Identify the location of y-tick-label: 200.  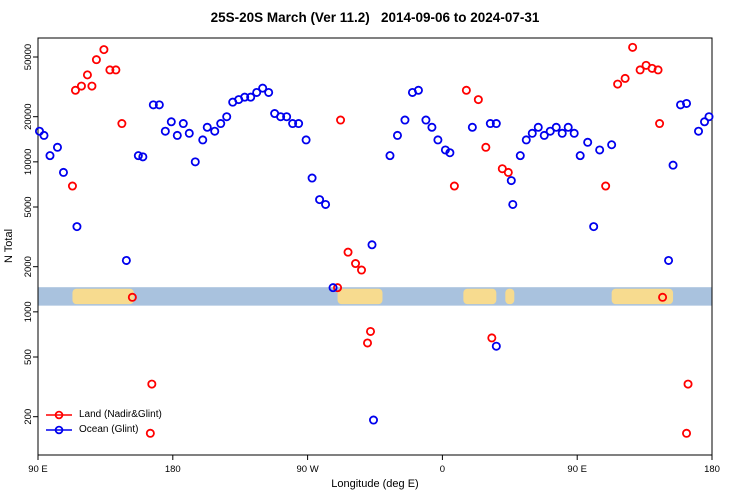
(28, 417).